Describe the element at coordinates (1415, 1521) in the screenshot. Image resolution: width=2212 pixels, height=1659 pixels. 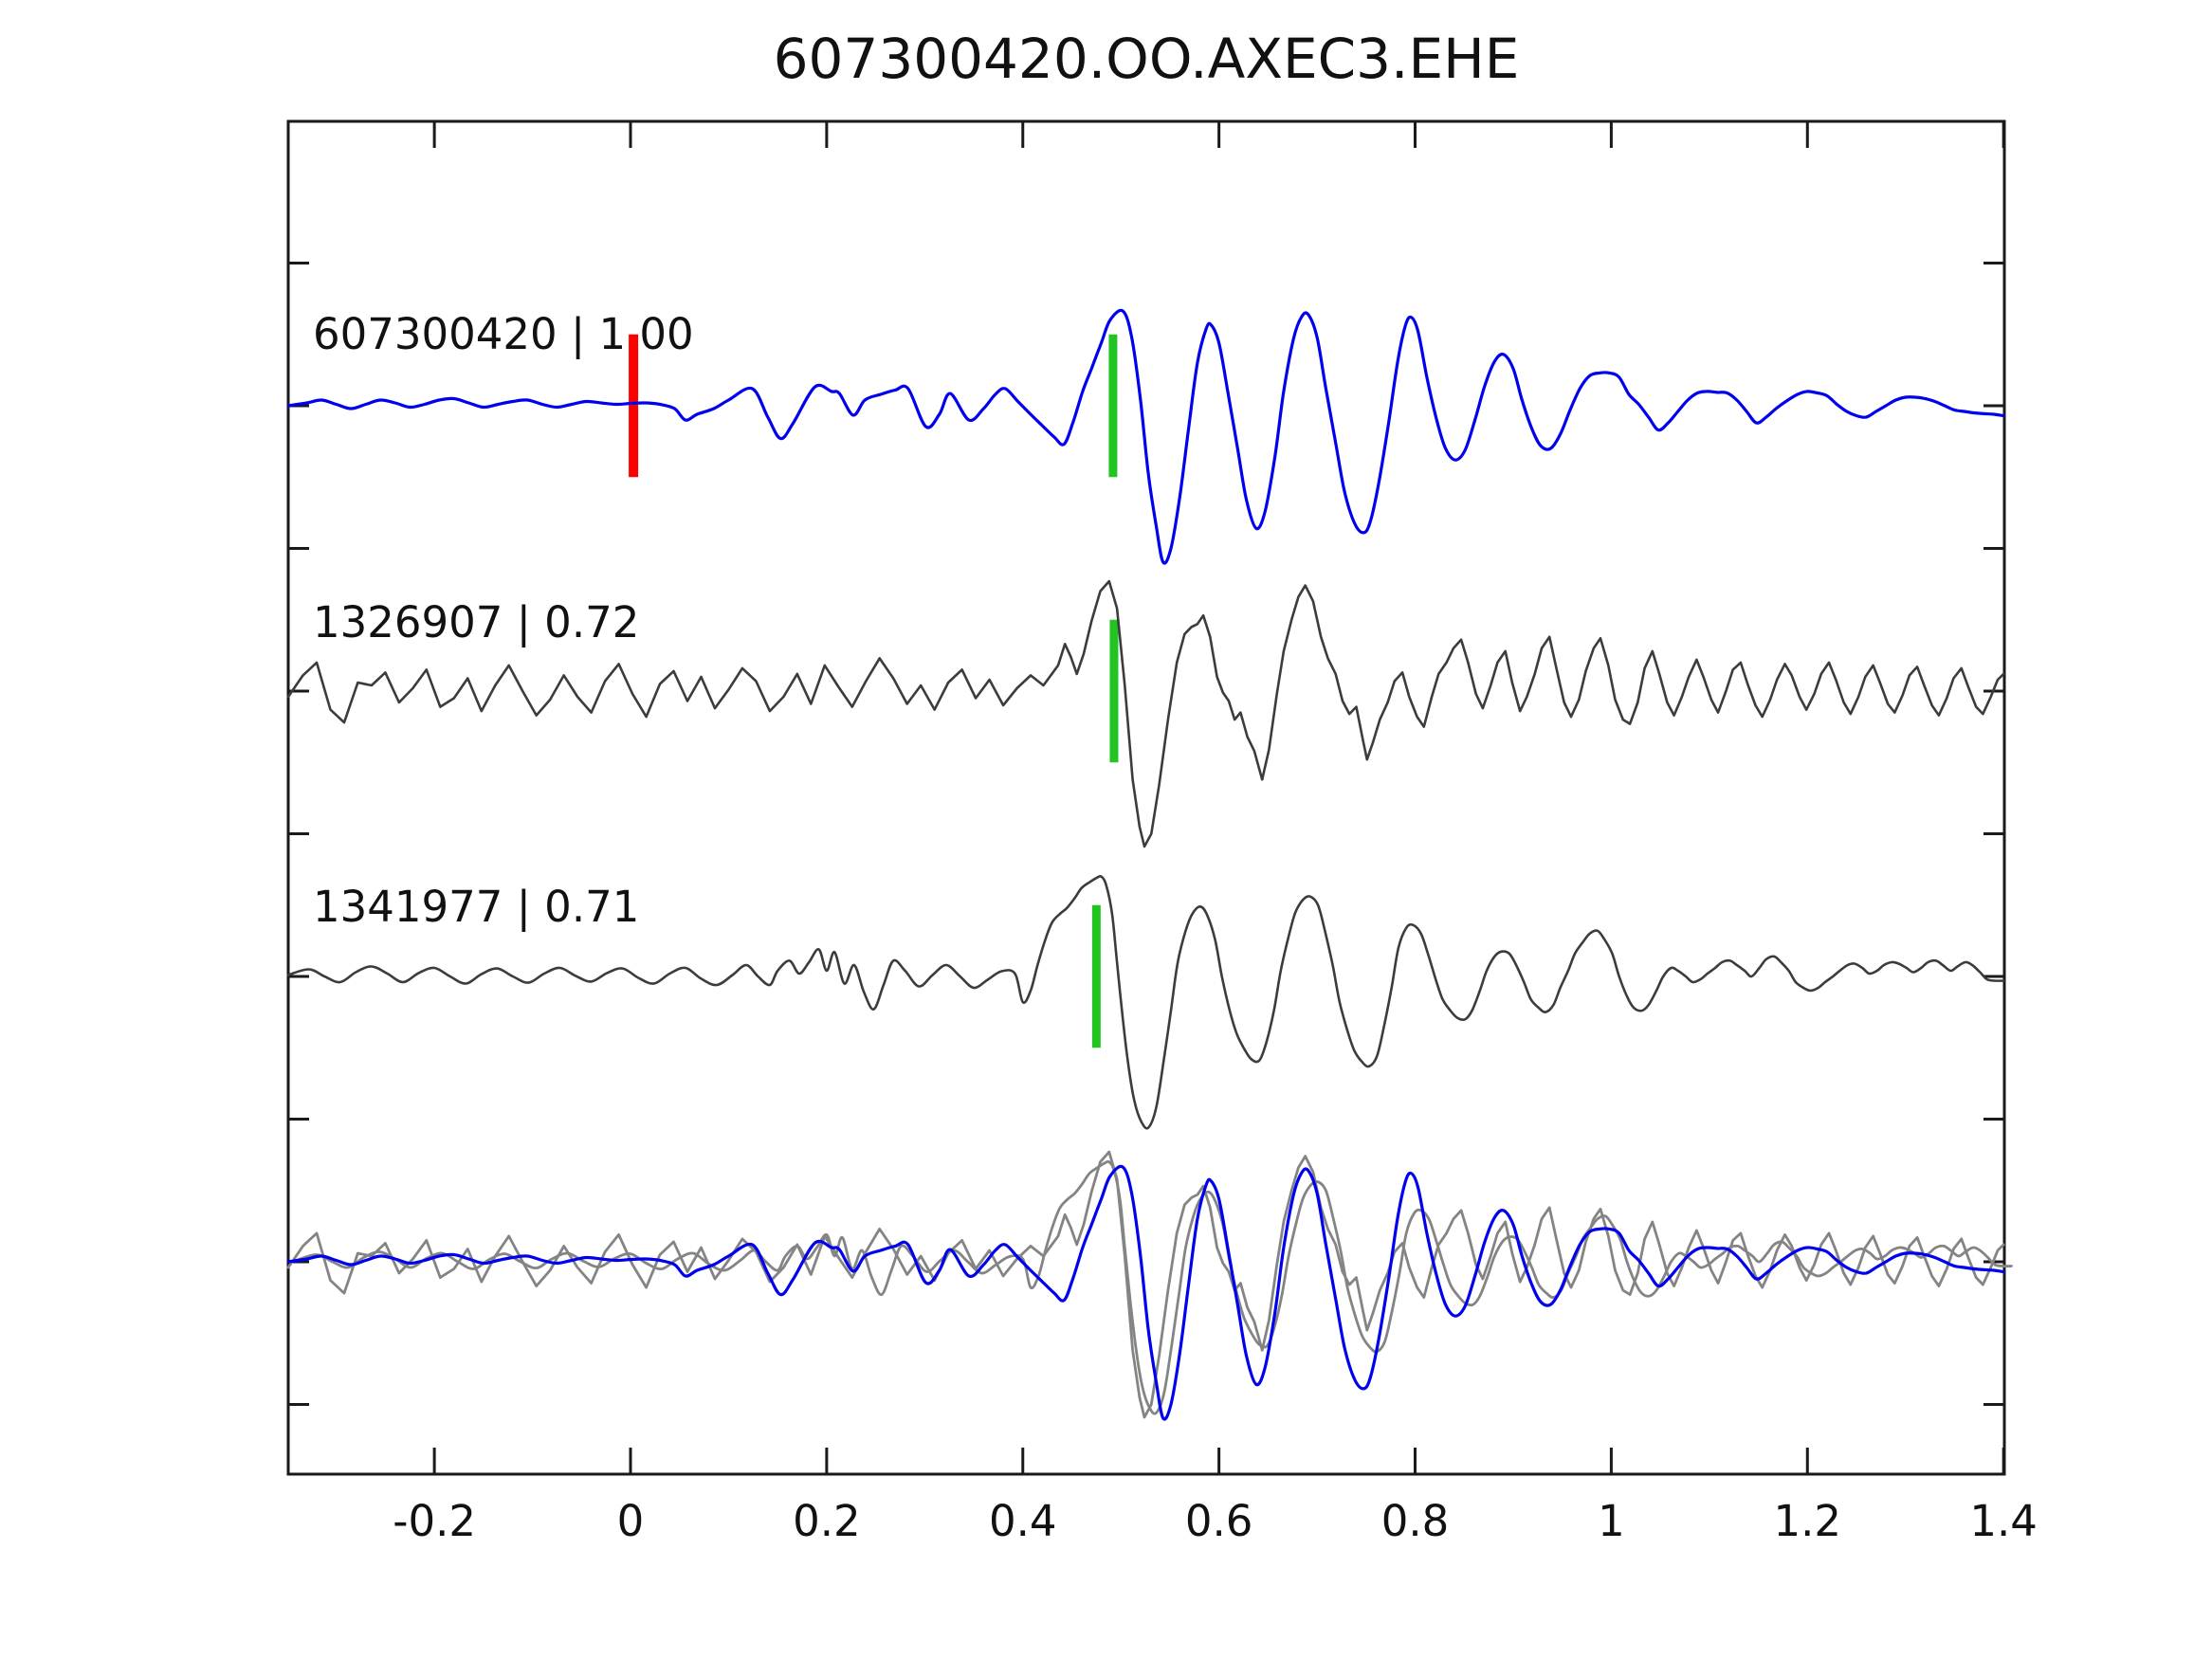
I see `x-tick-label: 0.8` at that location.